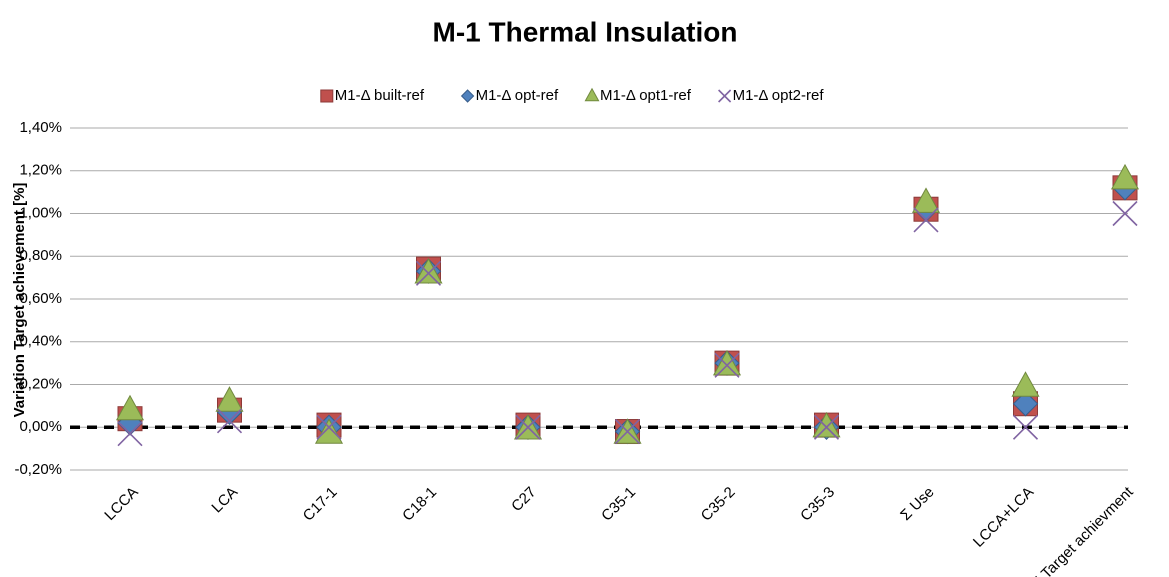 This screenshot has width=1169, height=577. I want to click on square-marker, so click(327, 96).